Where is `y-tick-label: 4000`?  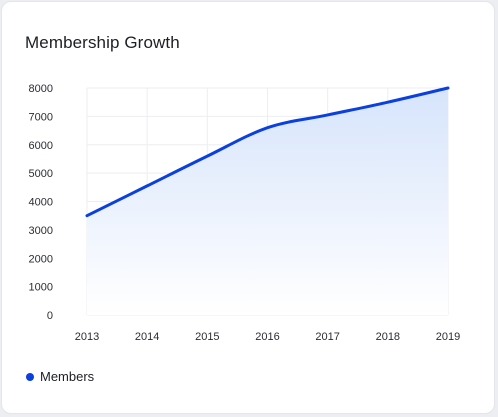 y-tick-label: 4000 is located at coordinates (41, 203).